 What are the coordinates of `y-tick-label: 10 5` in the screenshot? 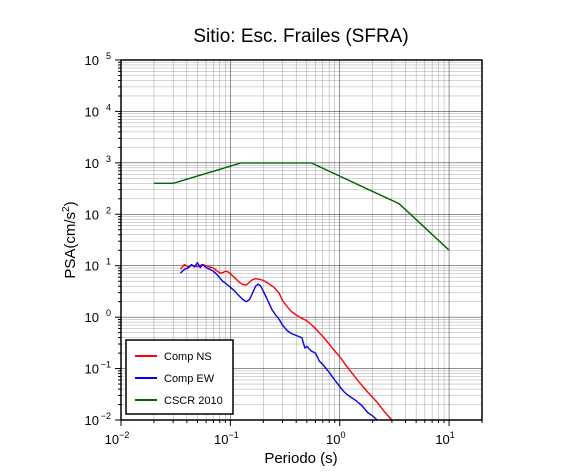 It's located at (98, 59).